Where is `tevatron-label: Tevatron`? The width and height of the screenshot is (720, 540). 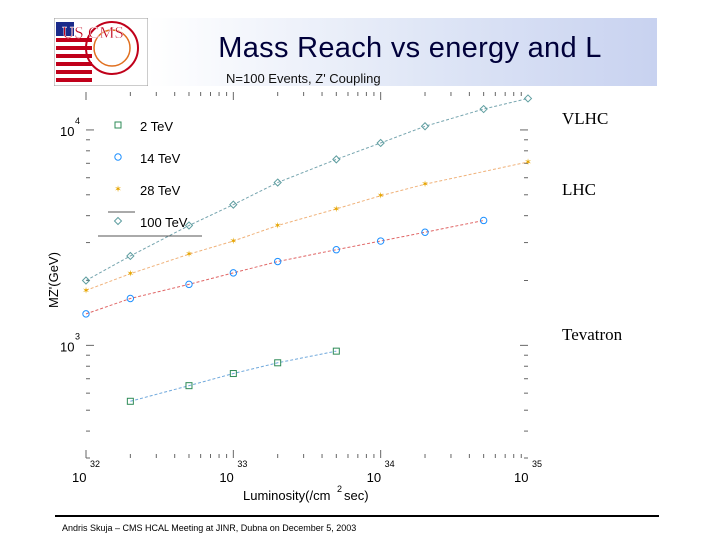
tevatron-label: Tevatron is located at coordinates (592, 334).